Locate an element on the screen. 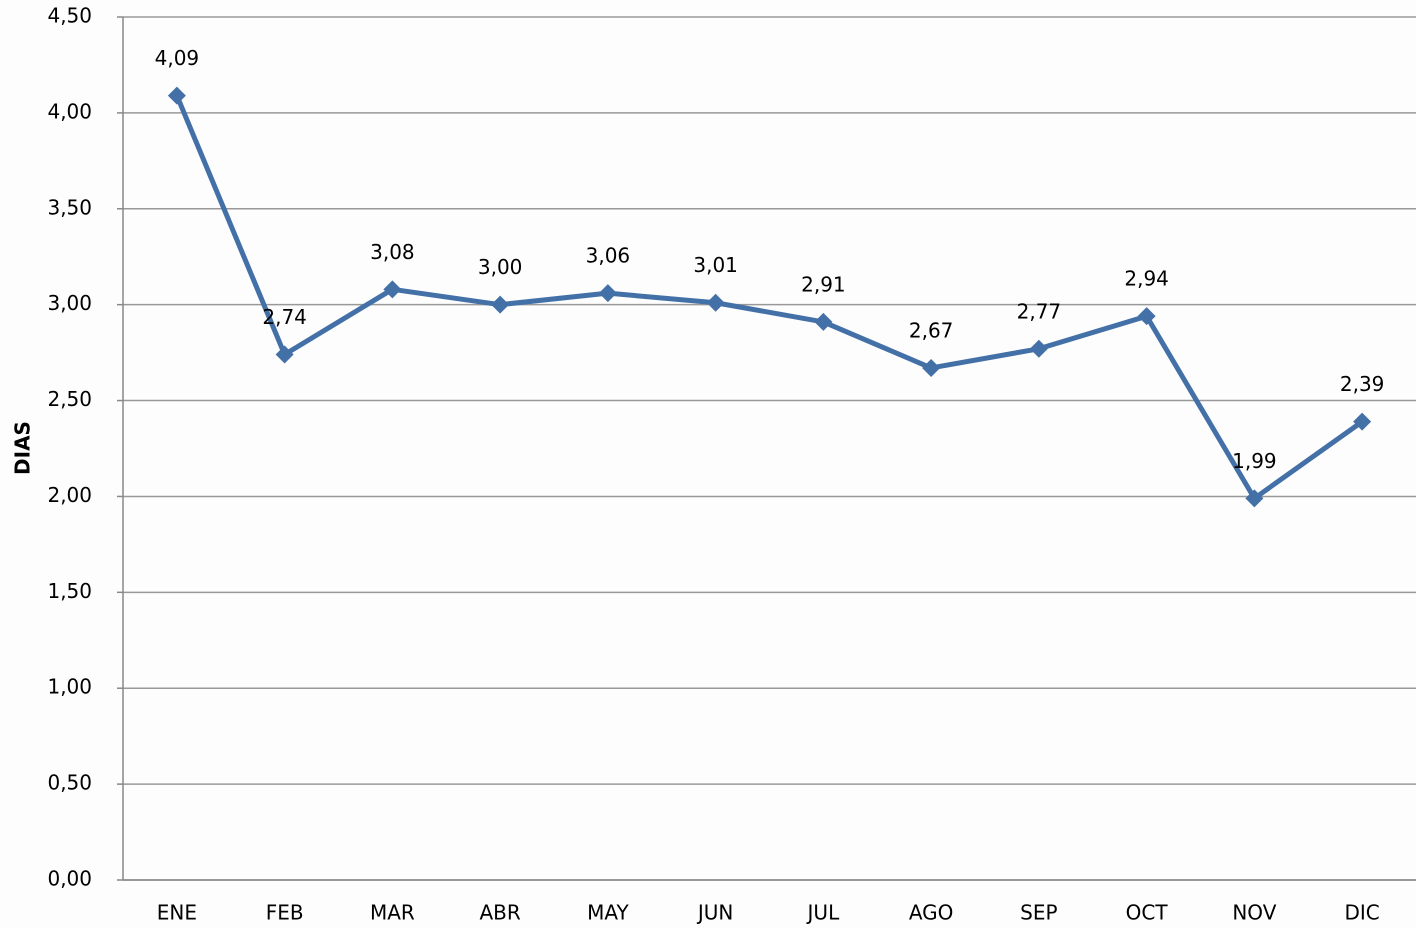 This screenshot has height=928, width=1416. data-label: 3,08 is located at coordinates (392, 252).